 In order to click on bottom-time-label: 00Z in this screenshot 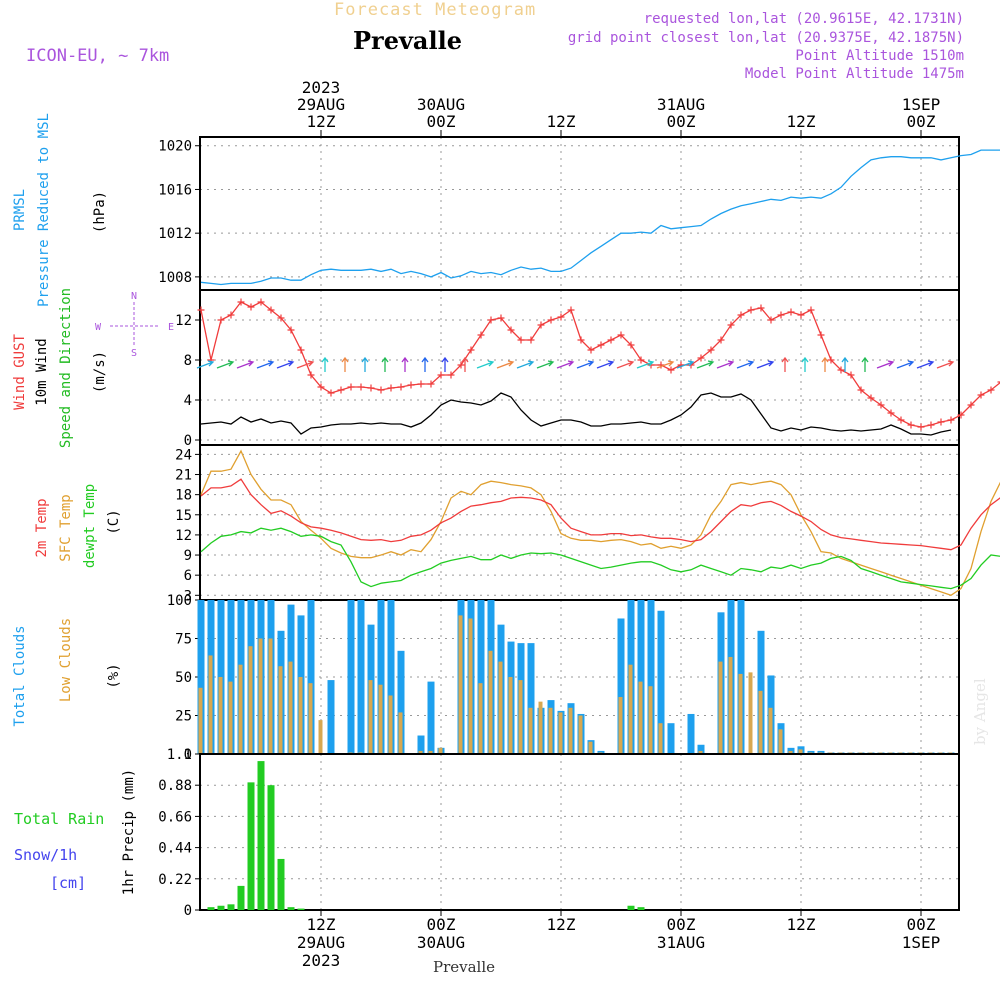, I will do `click(681, 924)`.